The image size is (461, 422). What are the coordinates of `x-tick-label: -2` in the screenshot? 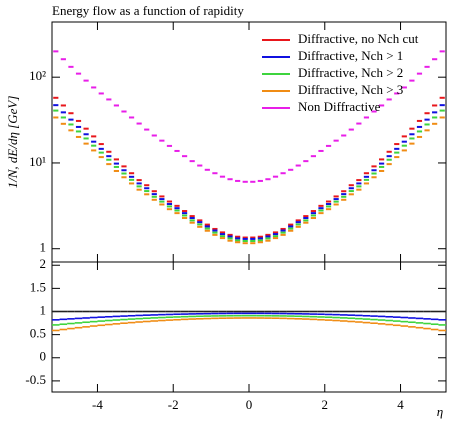 It's located at (173, 404).